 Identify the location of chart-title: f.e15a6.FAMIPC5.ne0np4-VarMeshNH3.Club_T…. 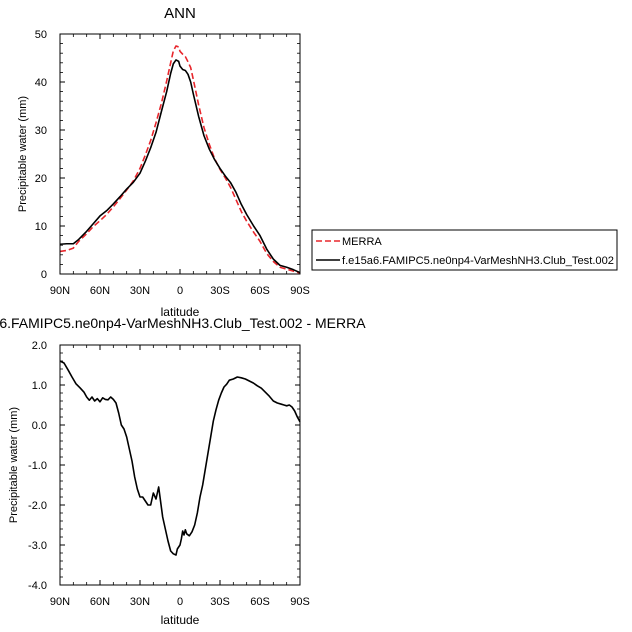
(183, 323).